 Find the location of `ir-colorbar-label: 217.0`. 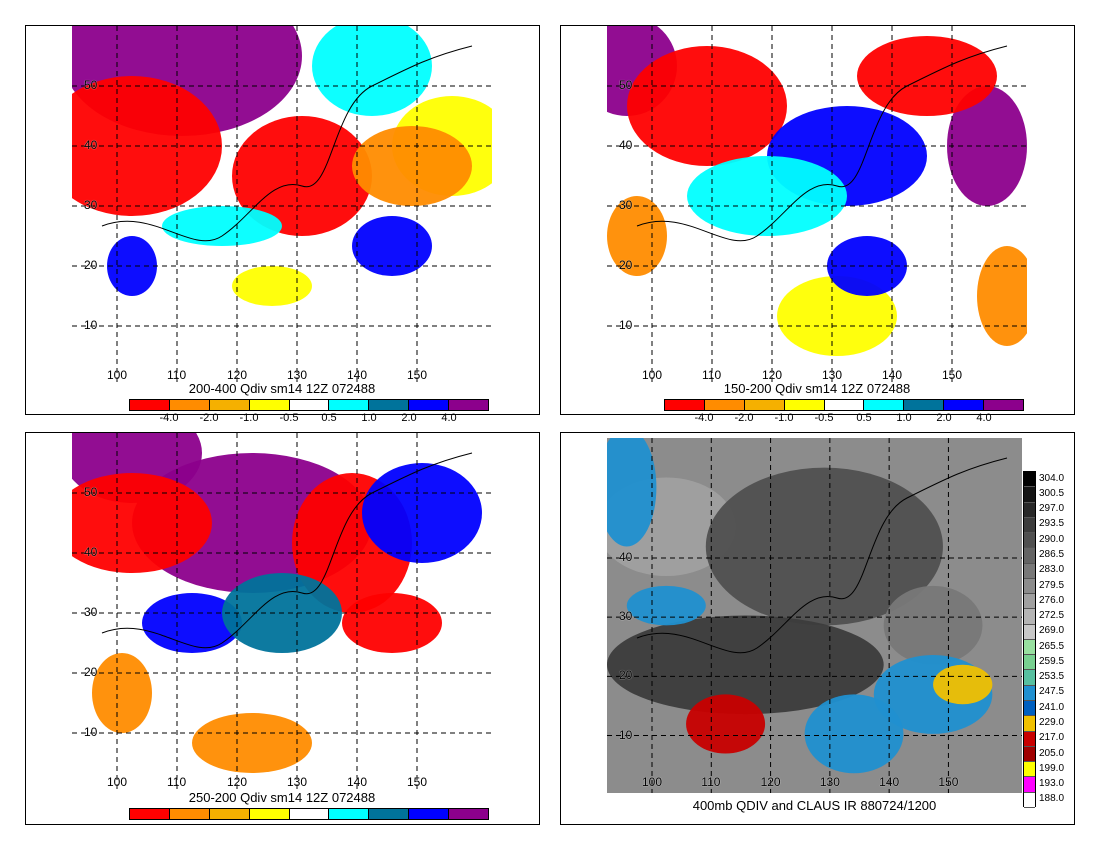

ir-colorbar-label: 217.0 is located at coordinates (1052, 738).